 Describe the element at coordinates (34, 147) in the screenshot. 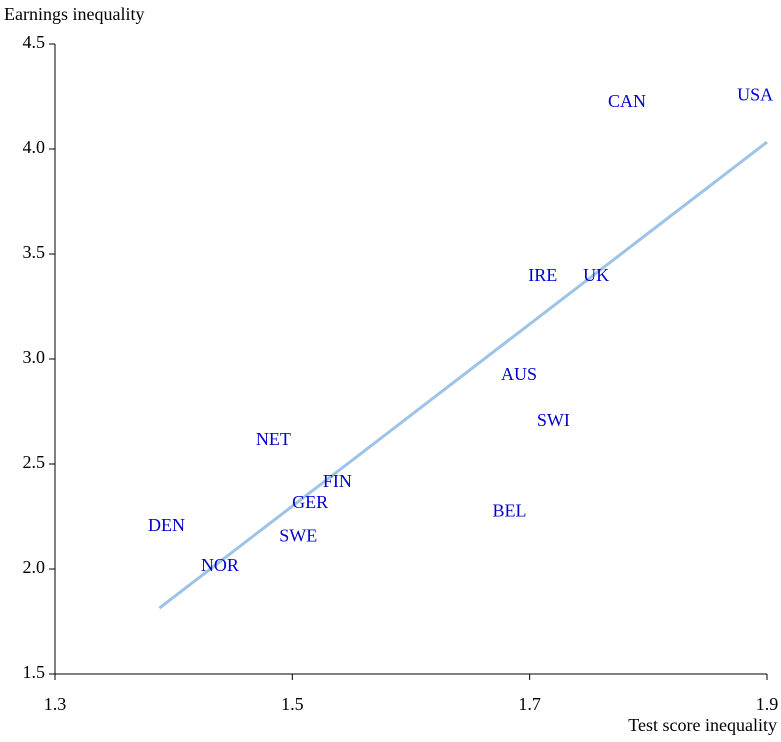

I see `y-tick-label: 4.0` at that location.